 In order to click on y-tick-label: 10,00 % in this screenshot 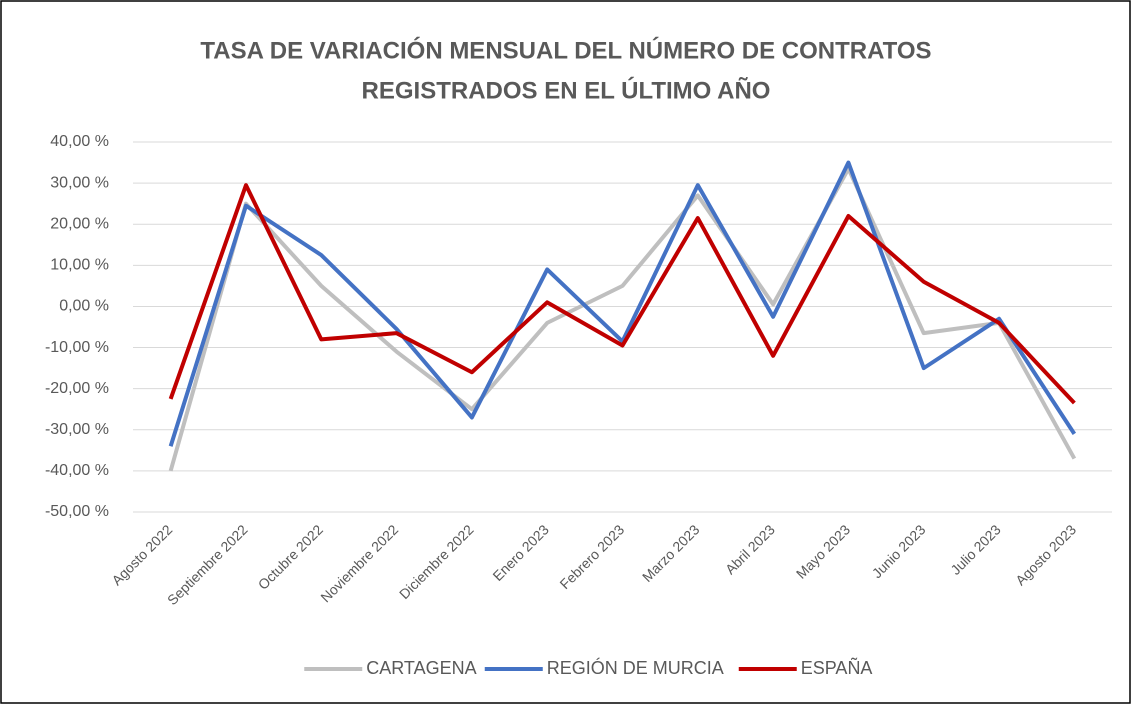, I will do `click(79, 265)`.